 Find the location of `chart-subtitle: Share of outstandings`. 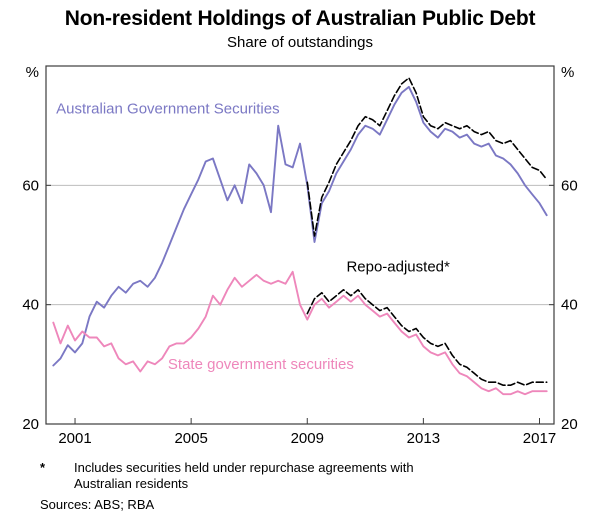

chart-subtitle: Share of outstandings is located at coordinates (300, 42).